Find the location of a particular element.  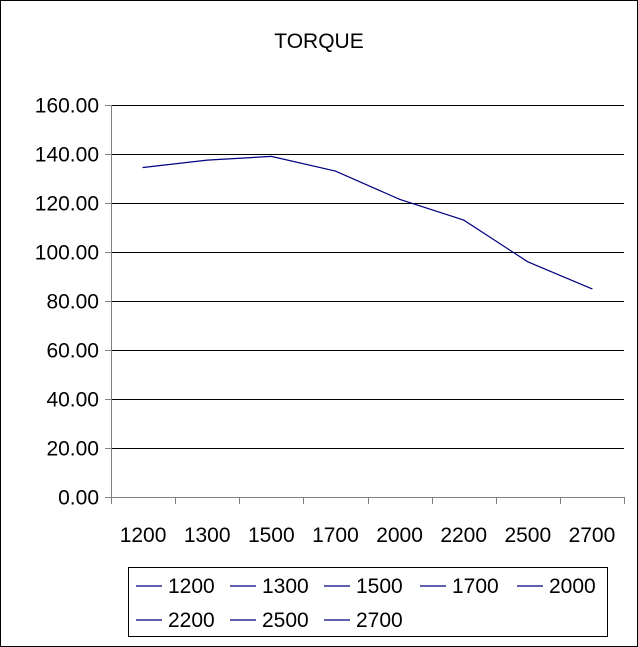

legend: 1200 1300 1500 1700 2000 2200 2500 2700 is located at coordinates (368, 602).